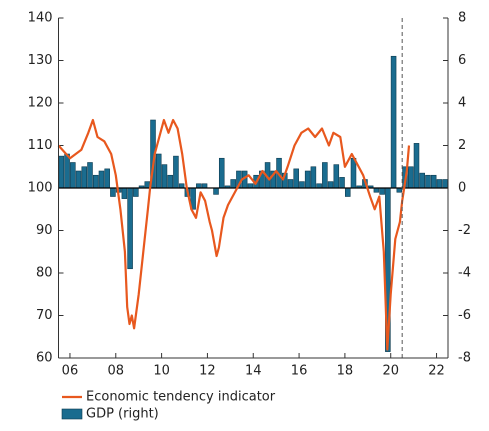  Describe the element at coordinates (207, 371) in the screenshot. I see `x-tick-label: 12` at that location.